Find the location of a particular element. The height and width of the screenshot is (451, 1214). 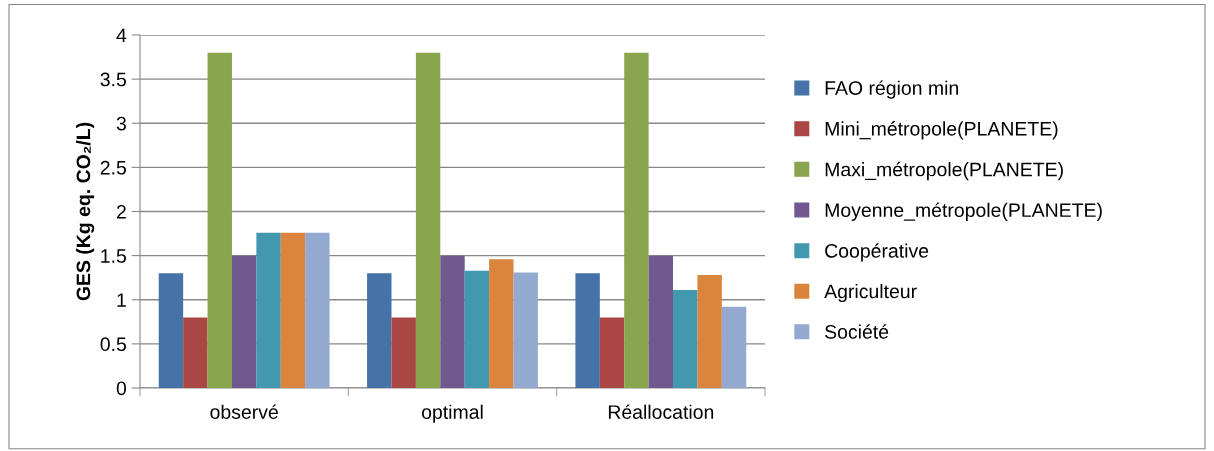

y-axis-title: GES (Kg eq. CO₂/L) is located at coordinates (85, 211).